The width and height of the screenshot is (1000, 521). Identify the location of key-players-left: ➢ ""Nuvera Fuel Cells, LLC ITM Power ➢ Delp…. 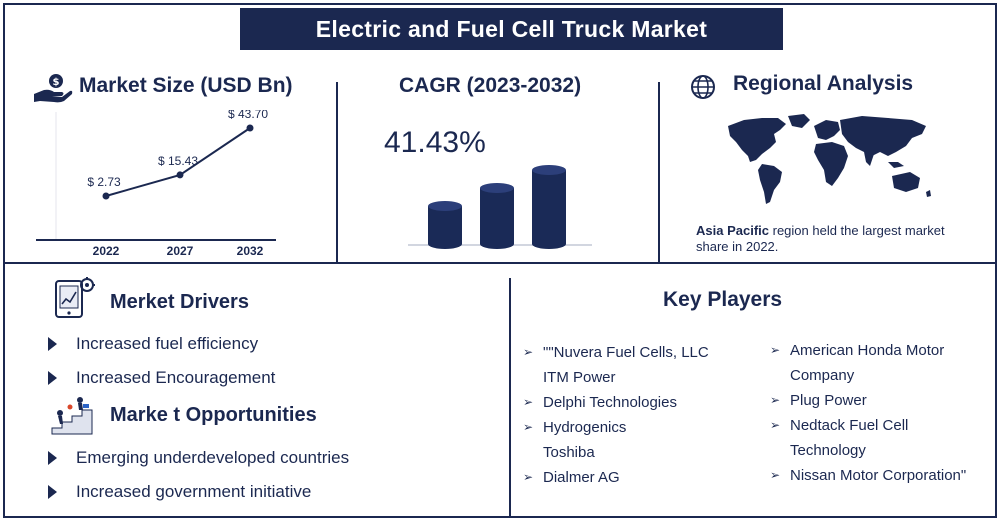
(616, 415).